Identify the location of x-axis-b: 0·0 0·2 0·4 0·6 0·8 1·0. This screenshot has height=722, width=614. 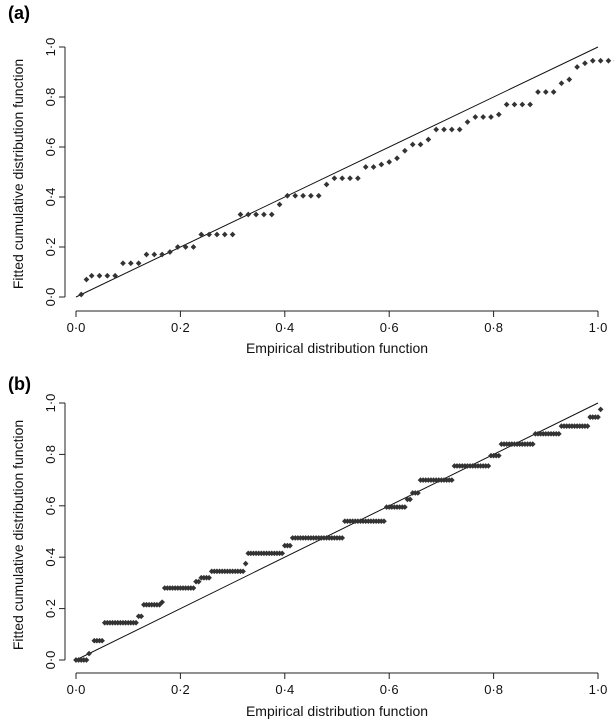
(337, 684).